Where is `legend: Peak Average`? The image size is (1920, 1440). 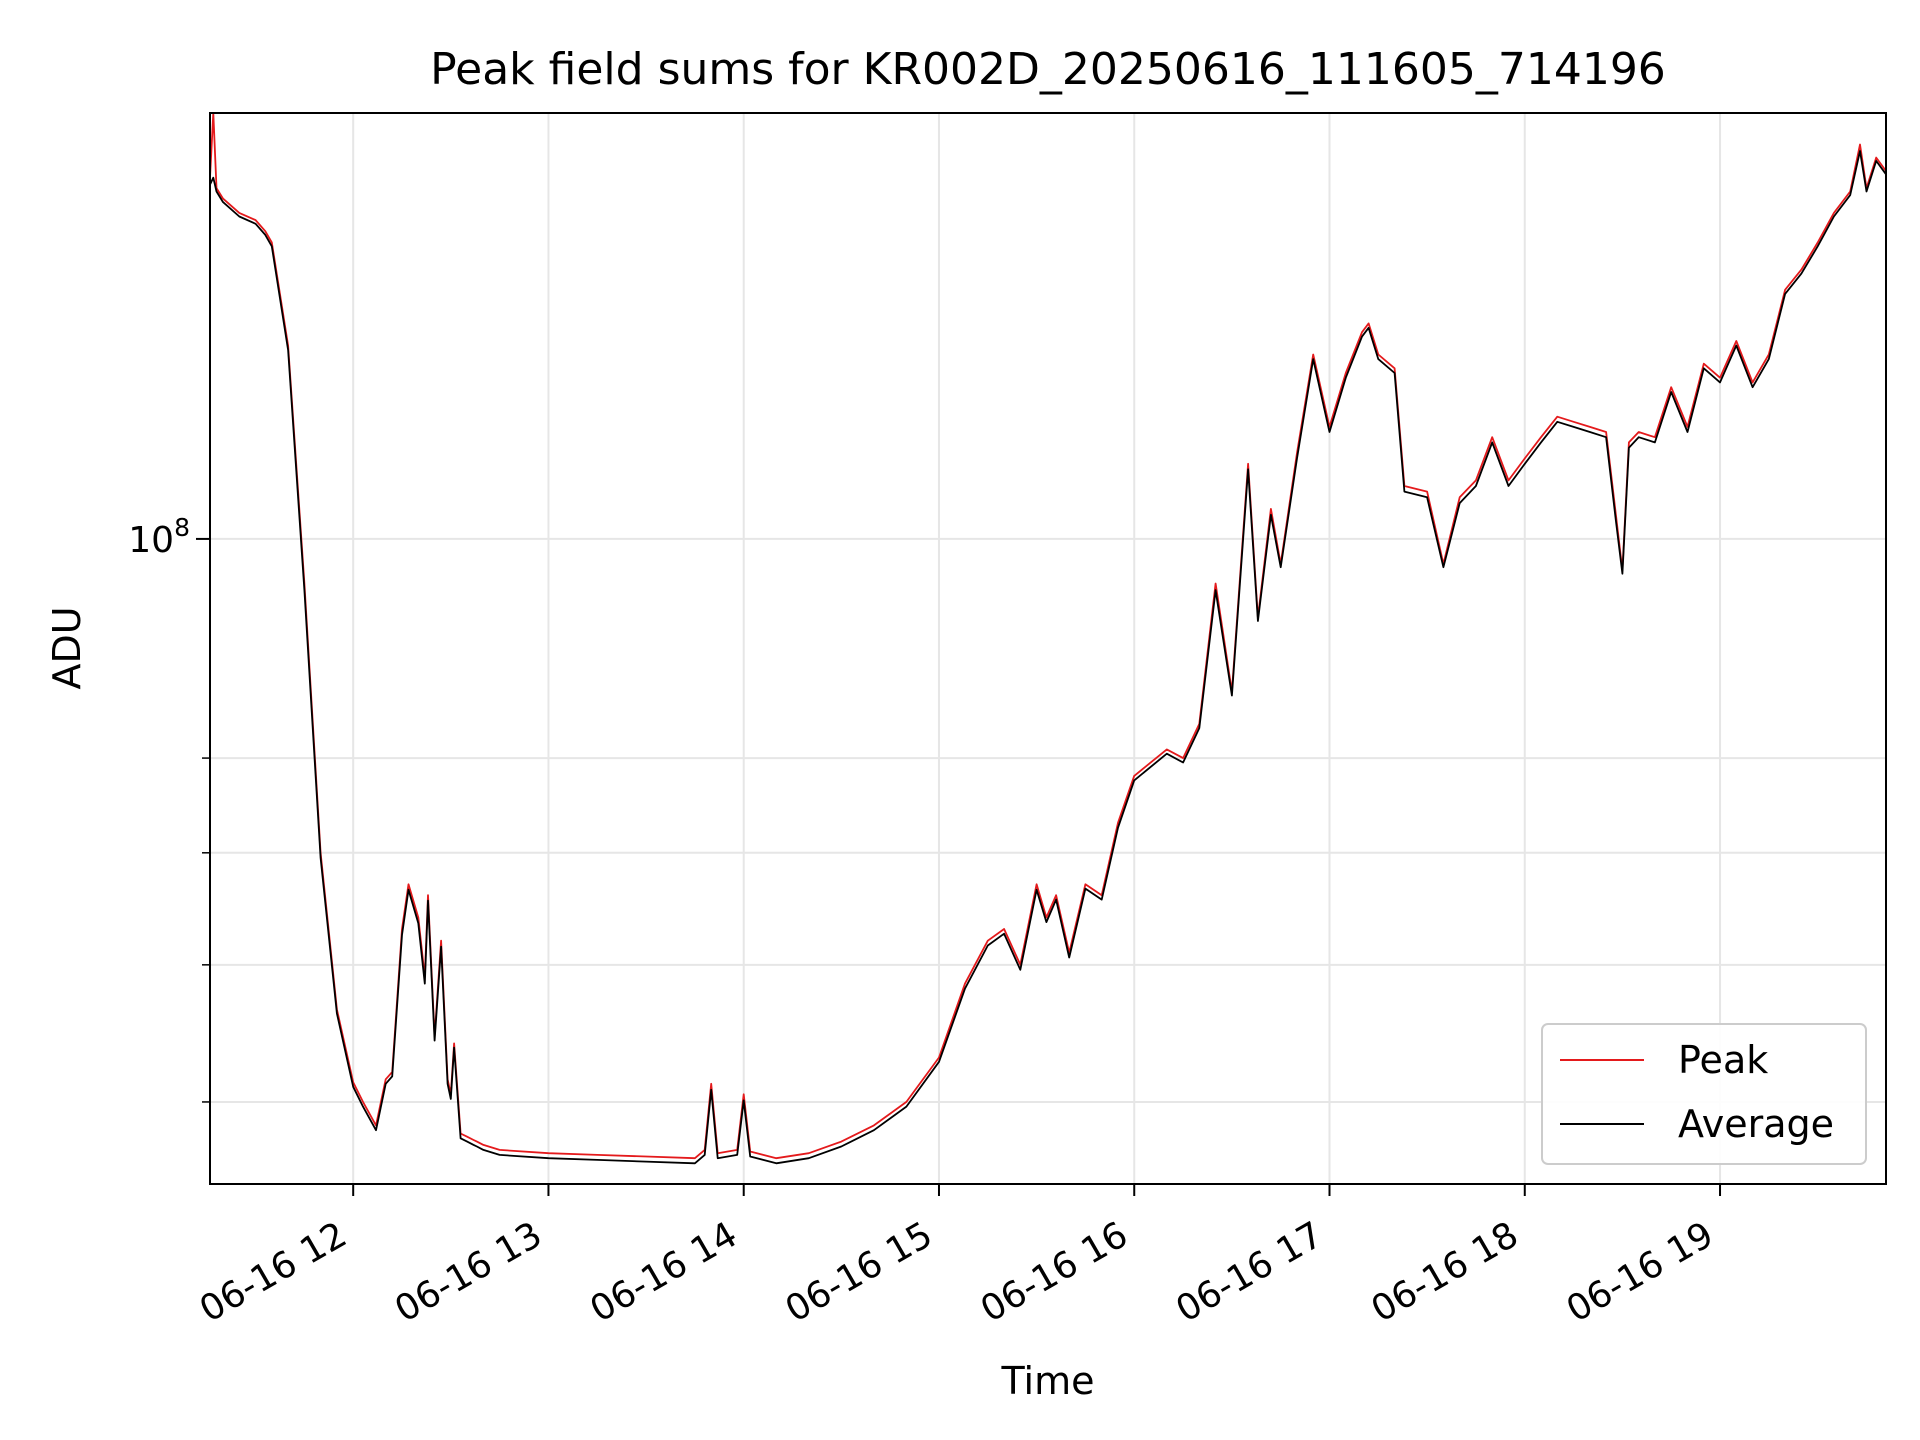
legend: Peak Average is located at coordinates (1704, 1094).